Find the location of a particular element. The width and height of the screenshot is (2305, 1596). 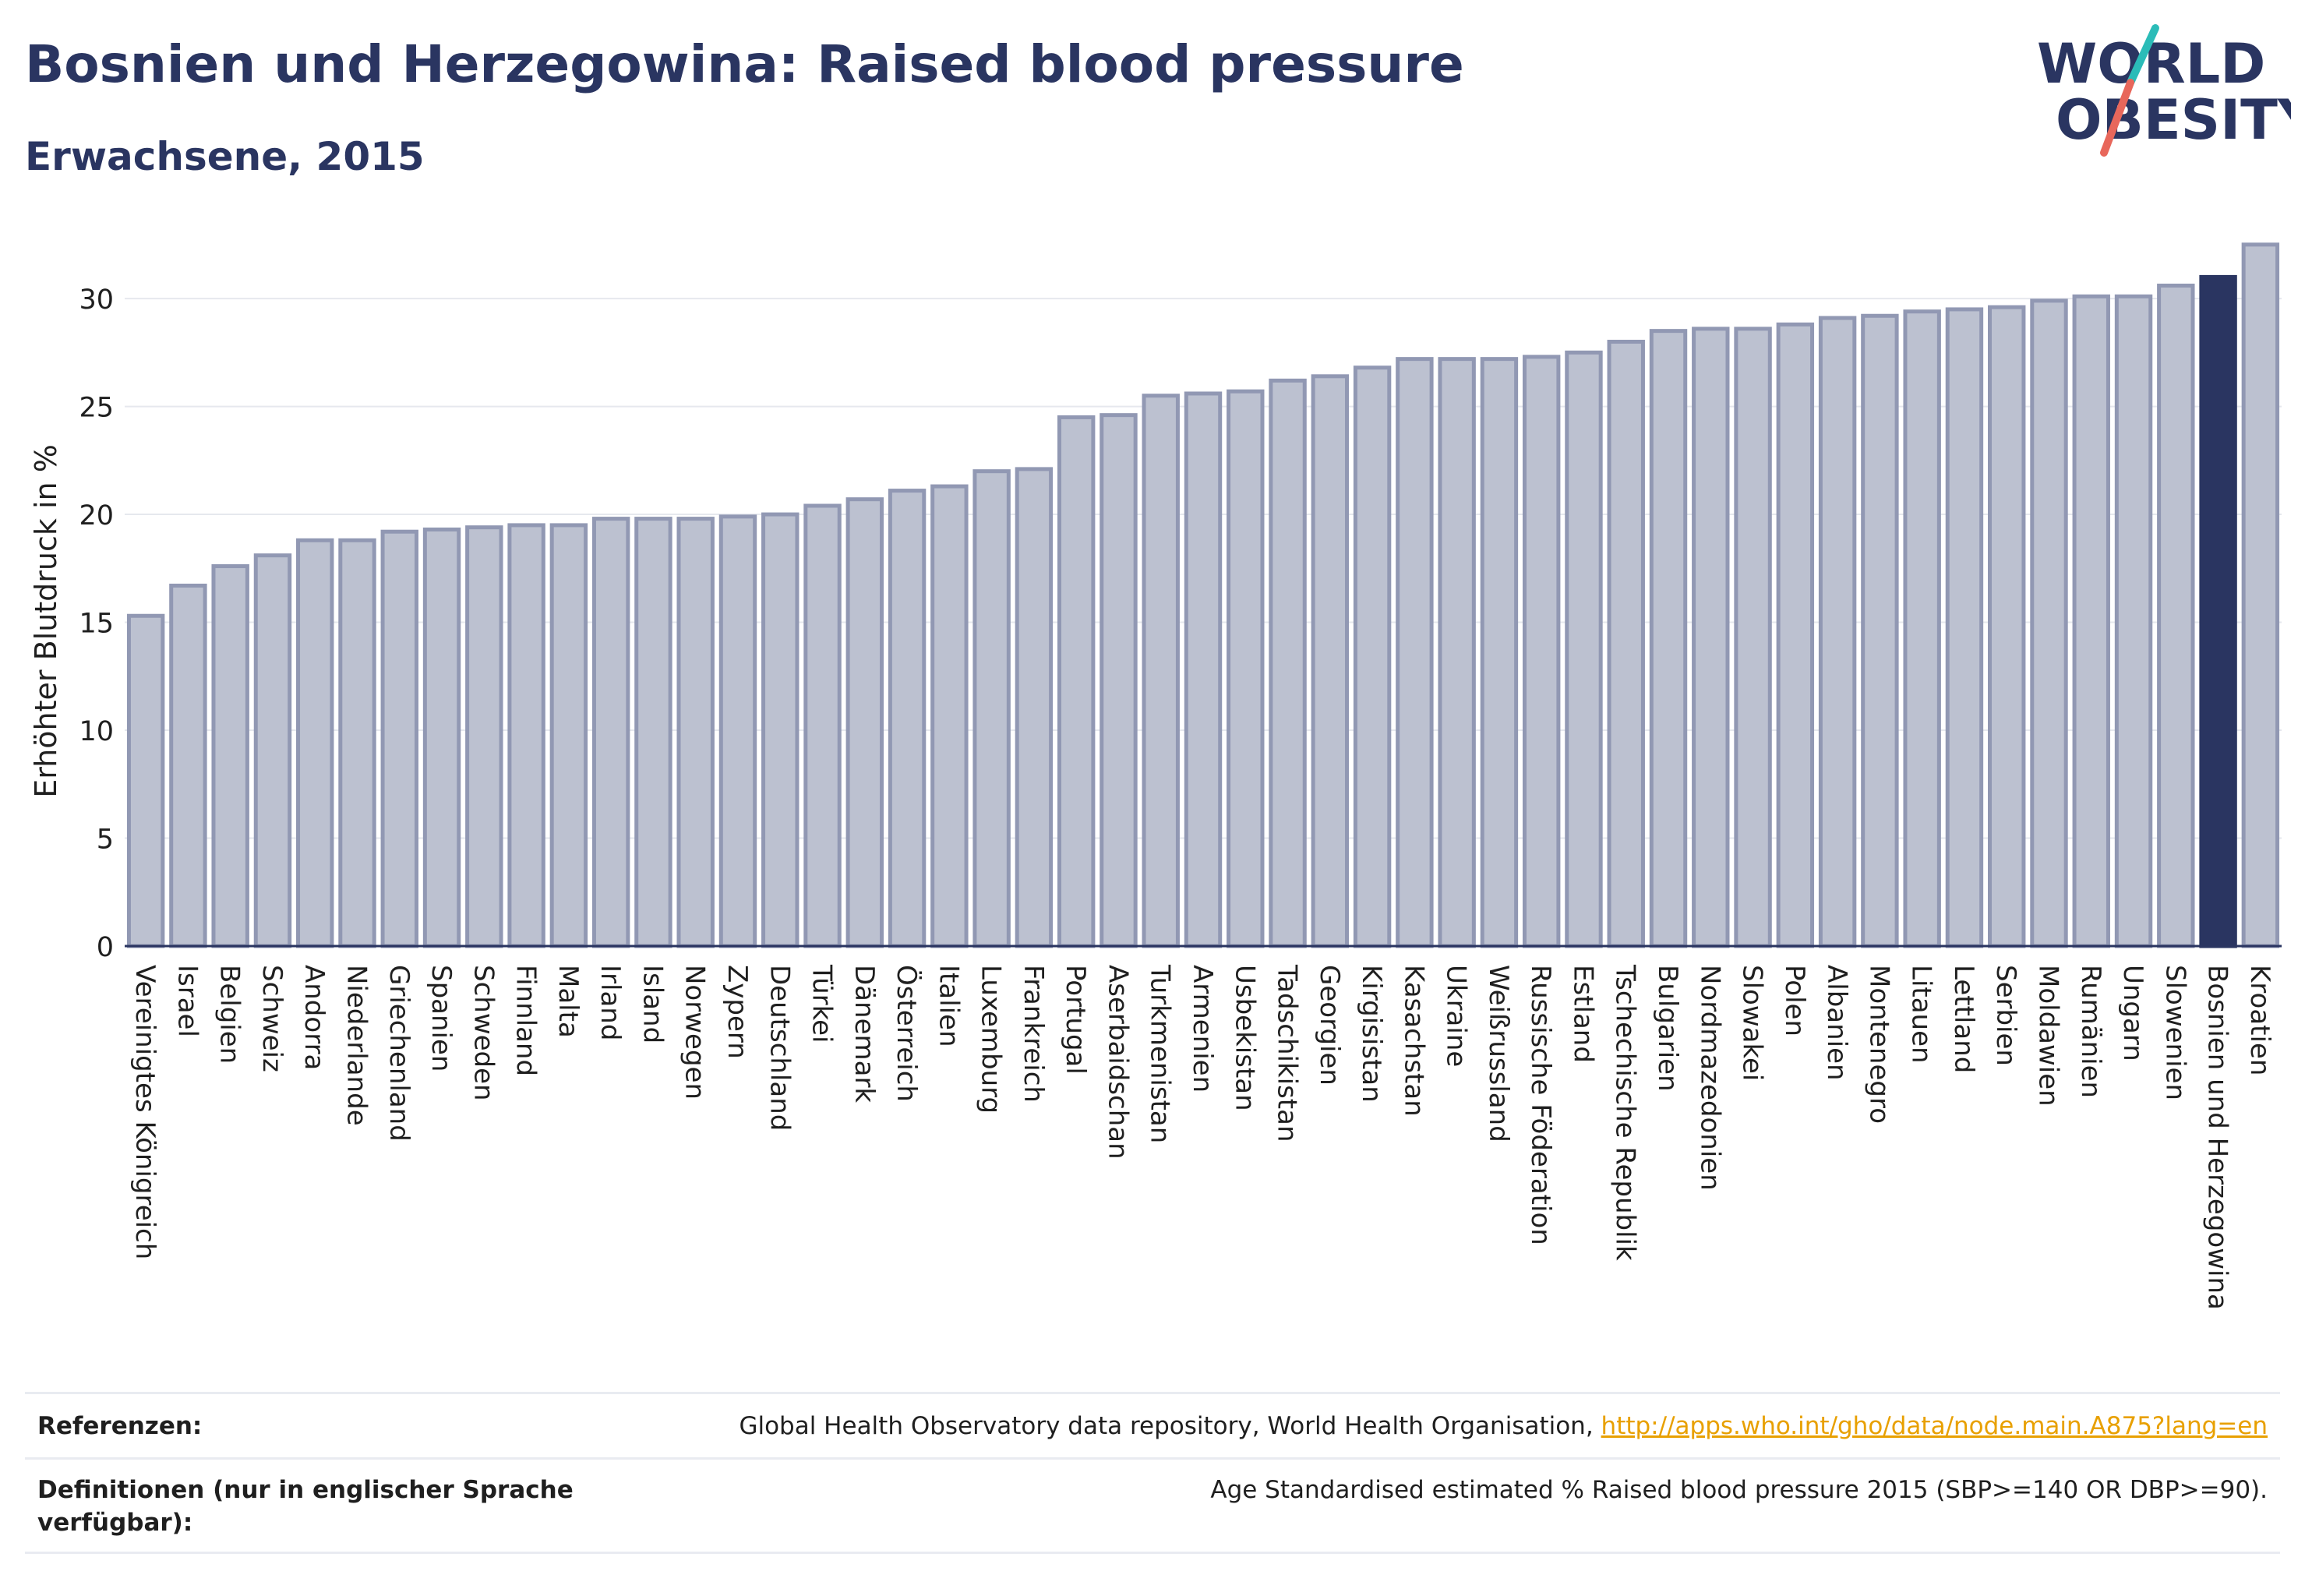

x-tick-label: Litauen is located at coordinates (1922, 1014).